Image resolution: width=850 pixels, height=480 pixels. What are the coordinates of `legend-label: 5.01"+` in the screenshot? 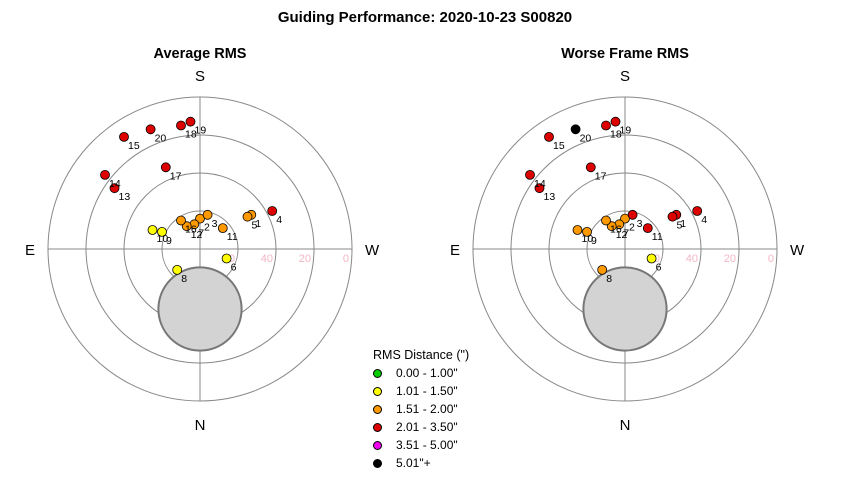 It's located at (413, 463).